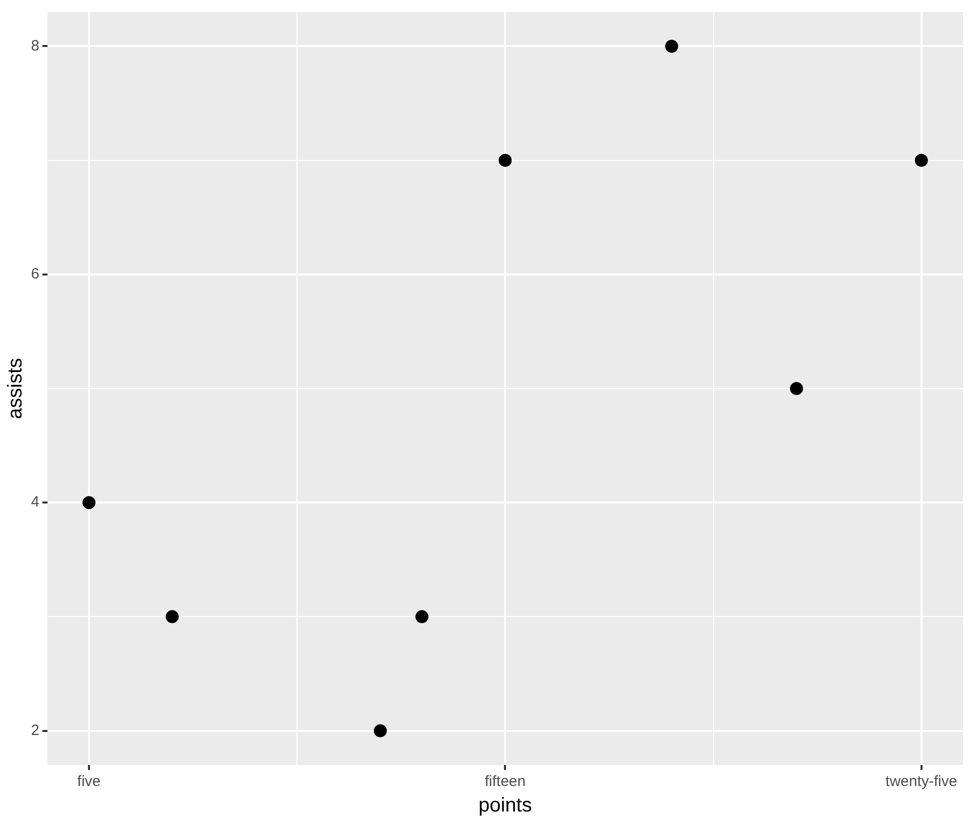 Image resolution: width=970 pixels, height=820 pixels. What do you see at coordinates (922, 781) in the screenshot?
I see `x-tick-label: twenty-five` at bounding box center [922, 781].